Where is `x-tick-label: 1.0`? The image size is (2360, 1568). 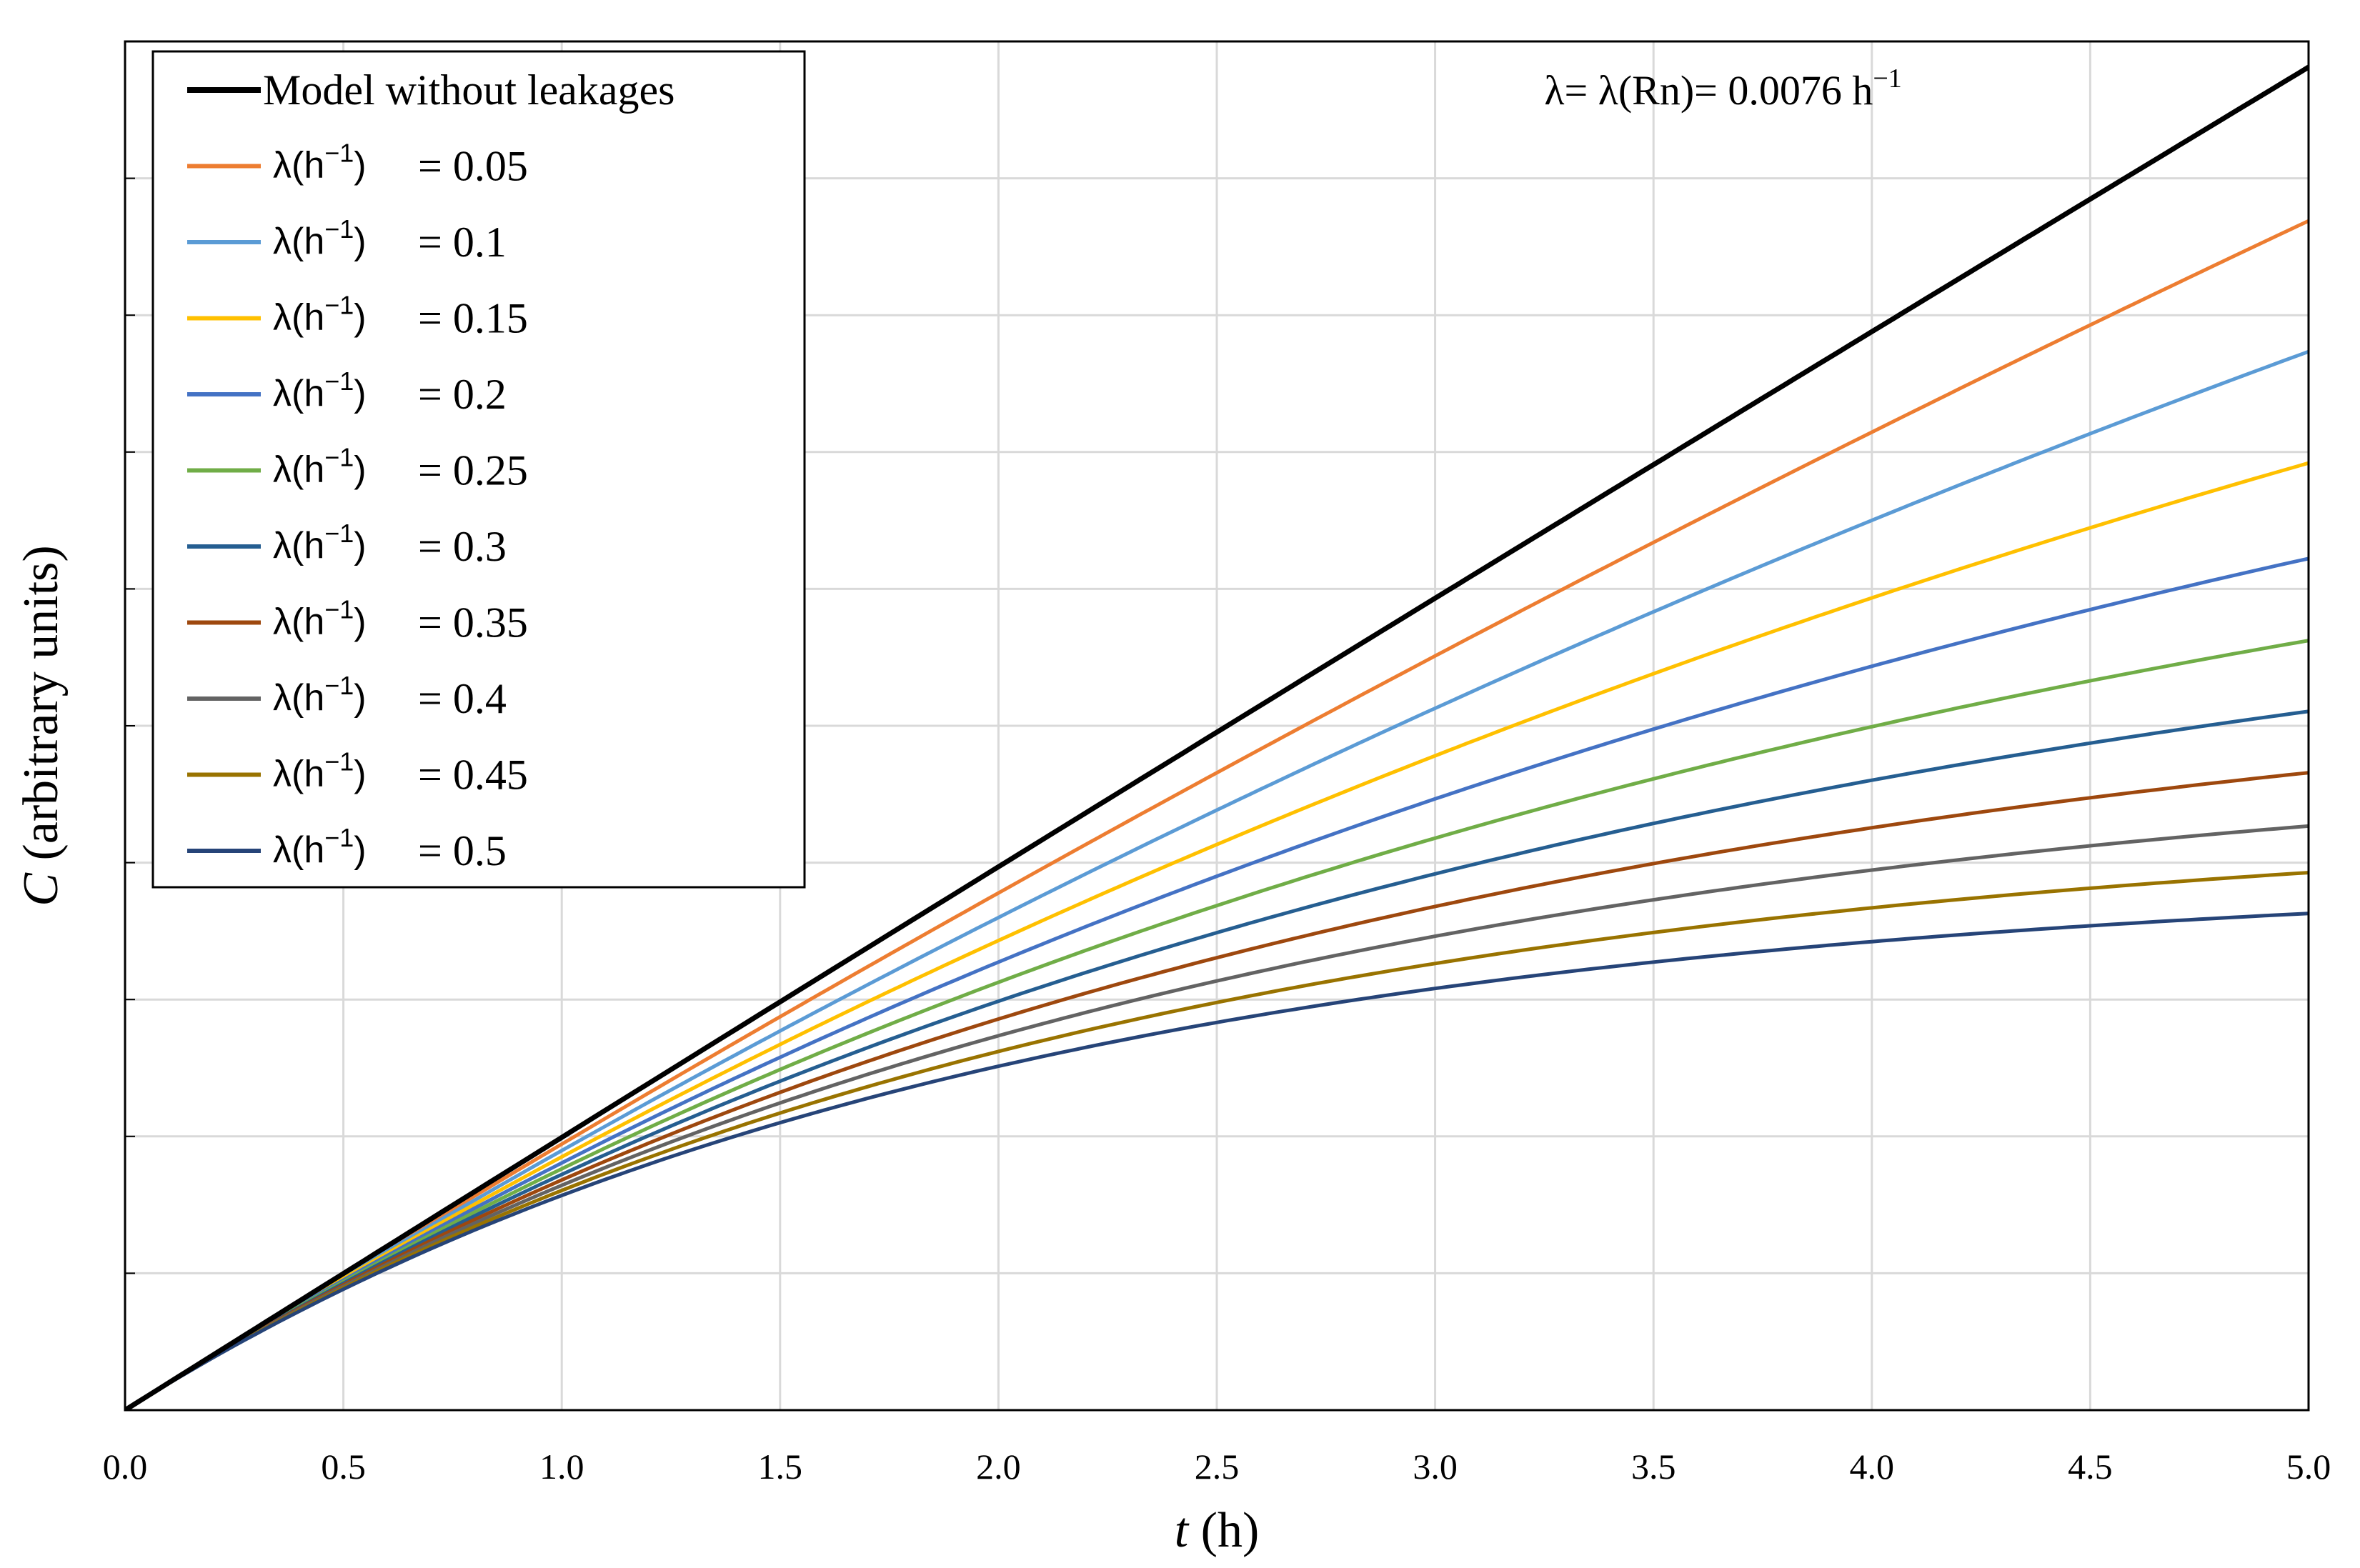 x-tick-label: 1.0 is located at coordinates (561, 1467).